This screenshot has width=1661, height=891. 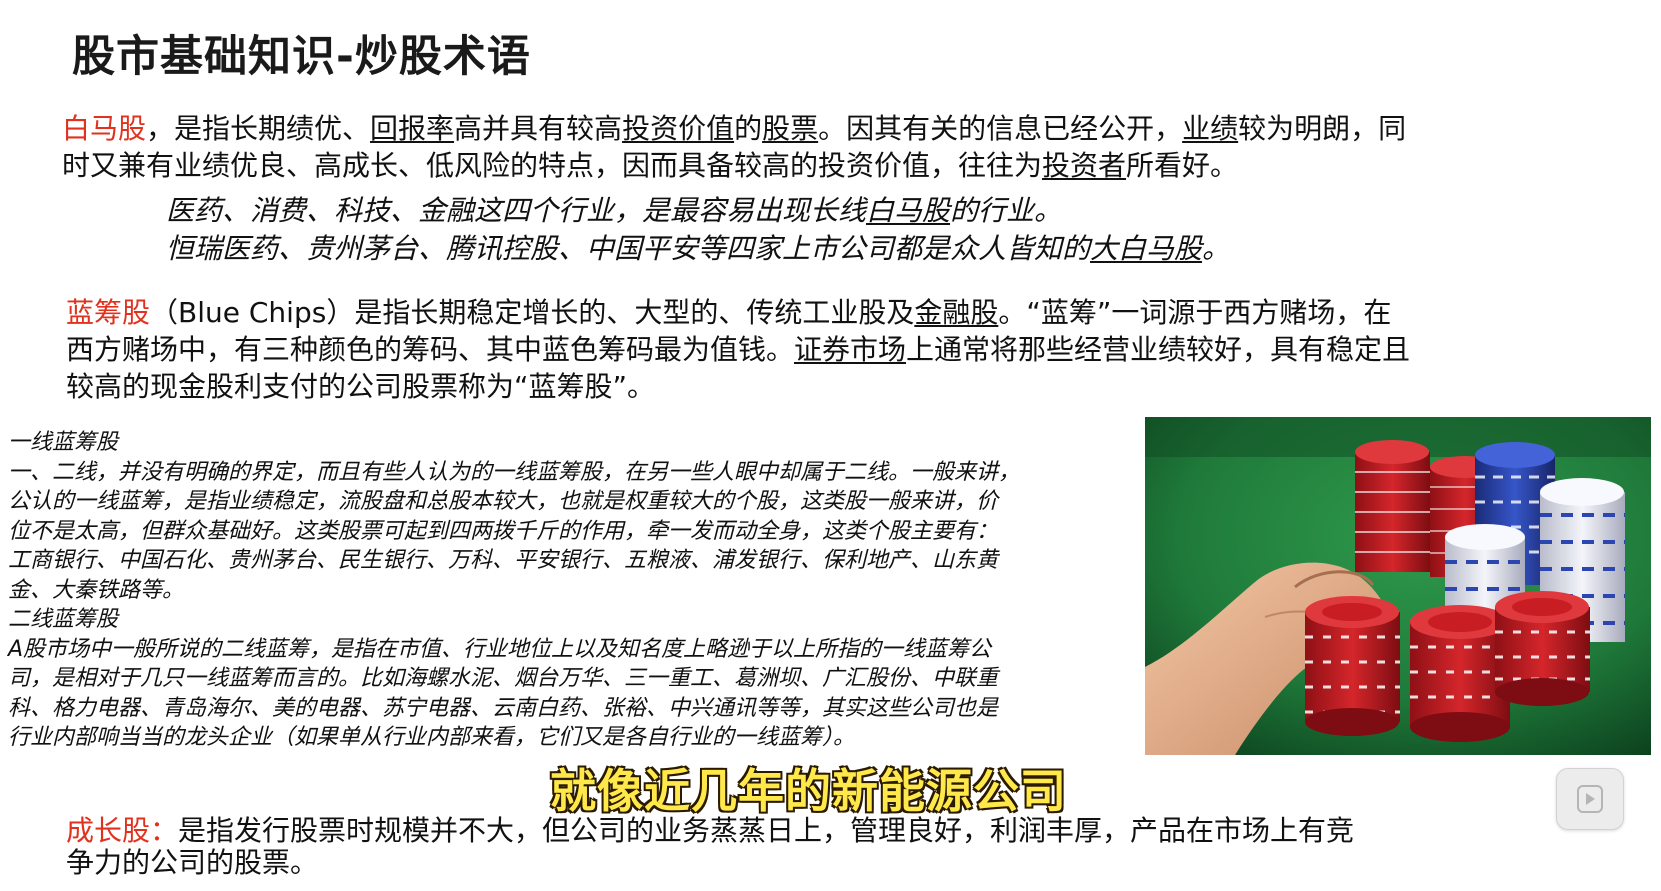 I want to click on baima-text-6: 时又兼有业绩优良、高成长、低风险的特点，因而具备较高的投资价值，往往为, so click(x=552, y=165).